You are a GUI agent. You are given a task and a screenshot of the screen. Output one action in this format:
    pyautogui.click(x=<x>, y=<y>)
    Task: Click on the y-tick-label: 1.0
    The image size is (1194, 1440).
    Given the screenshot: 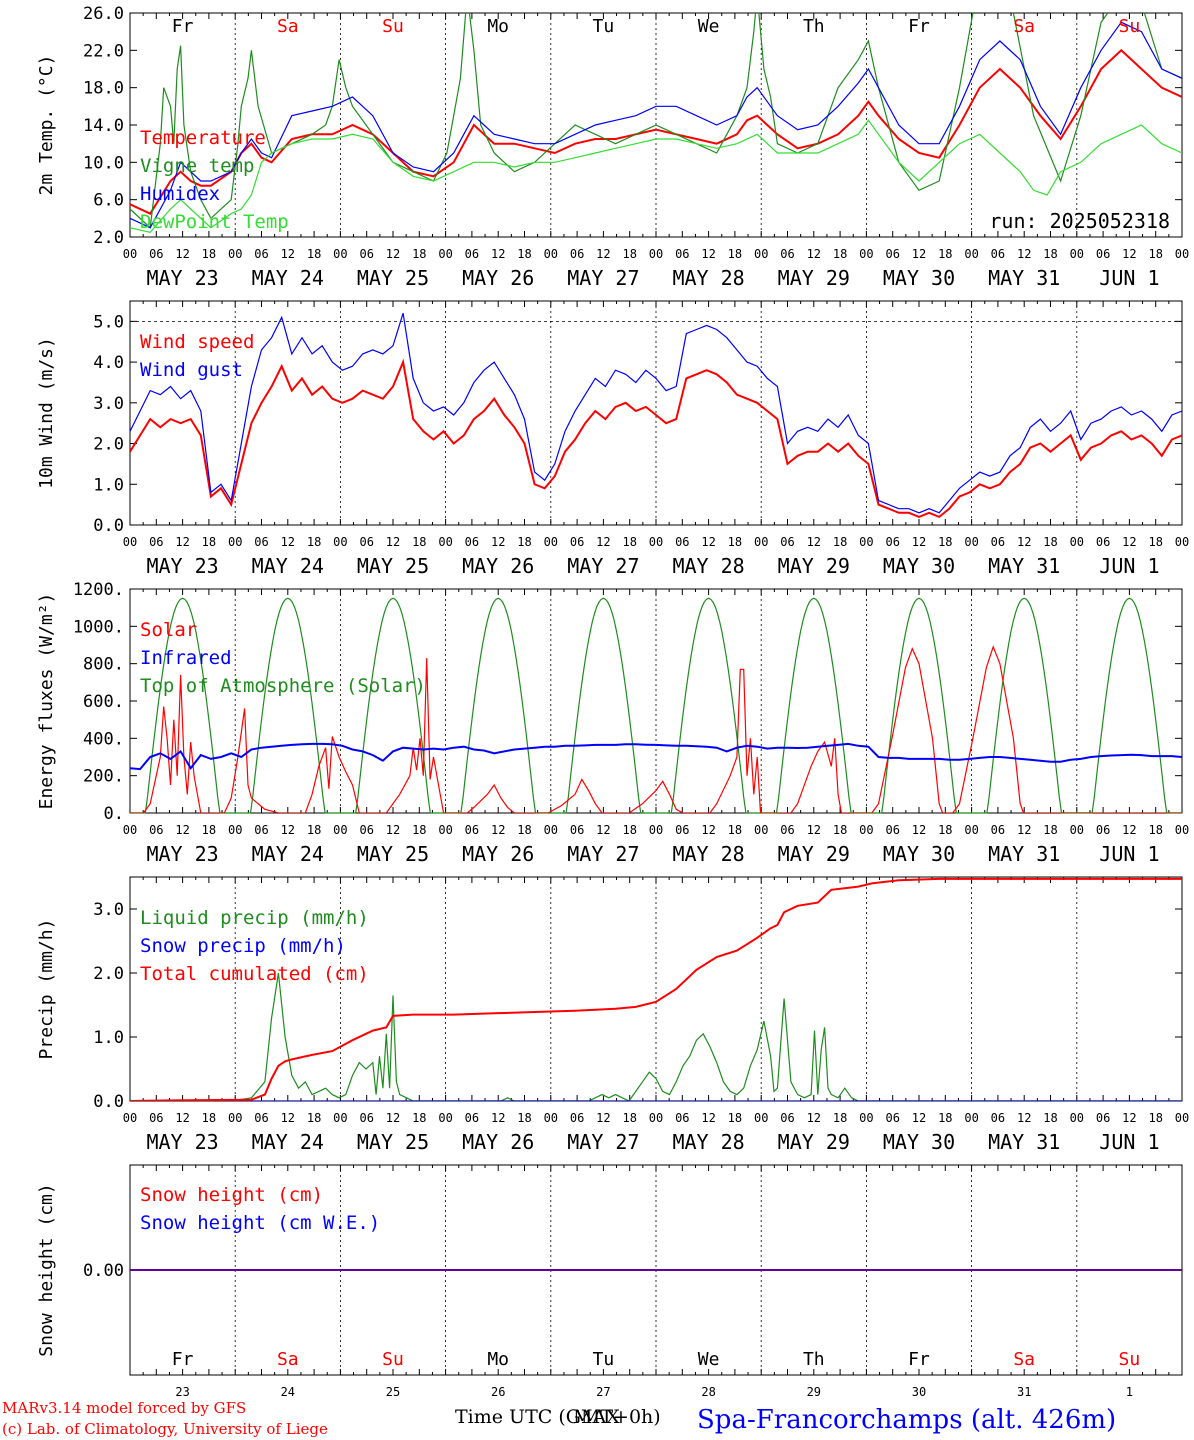 What is the action you would take?
    pyautogui.click(x=108, y=485)
    